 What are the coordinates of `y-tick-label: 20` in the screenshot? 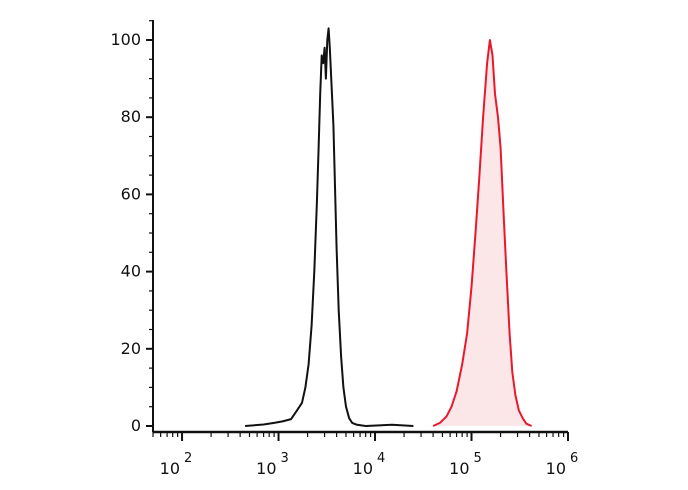 It's located at (131, 348).